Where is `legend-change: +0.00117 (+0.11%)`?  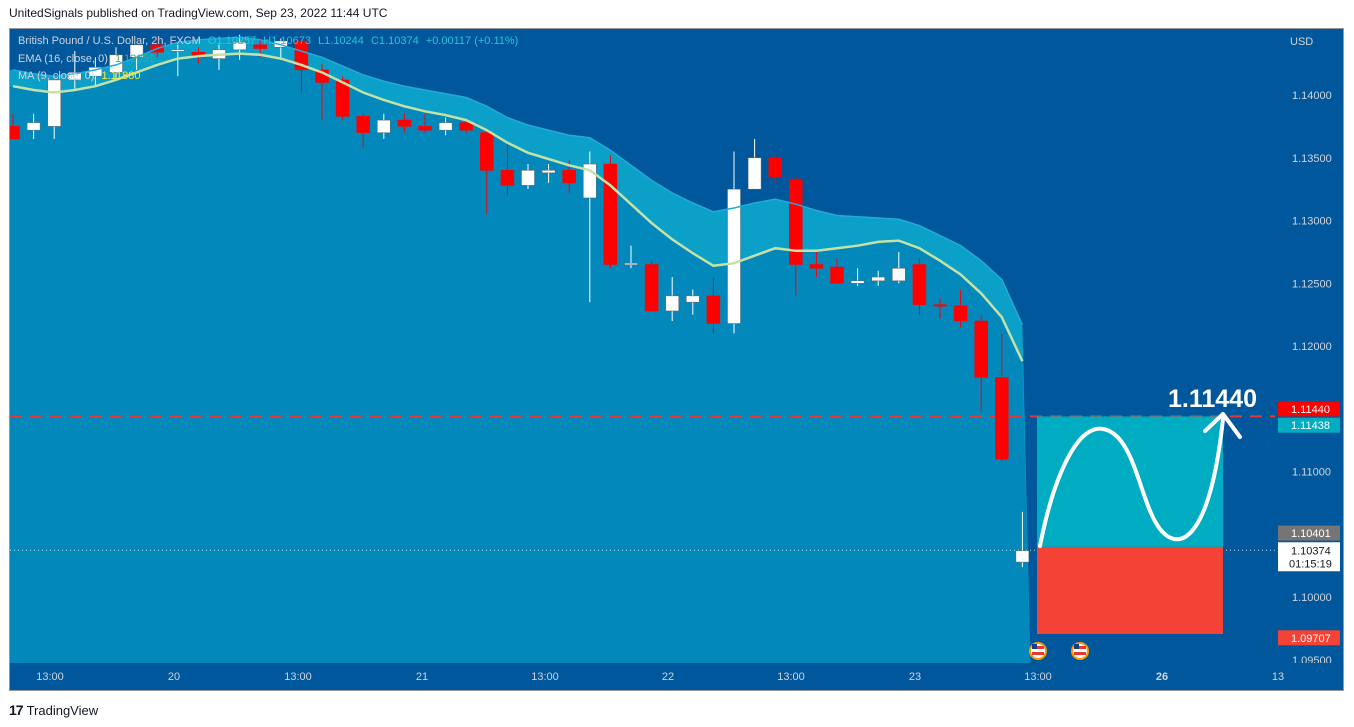
legend-change: +0.00117 (+0.11%) is located at coordinates (472, 41).